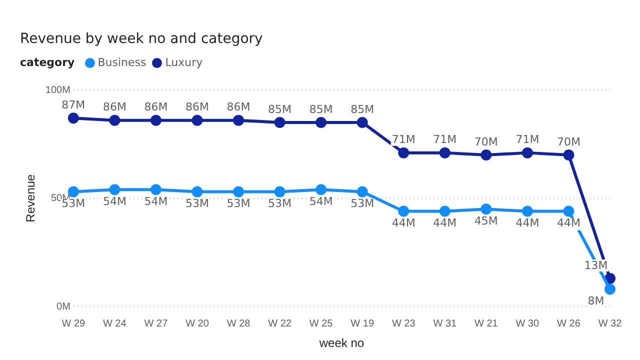 The image size is (640, 360). I want to click on data-label: 13M, so click(596, 265).